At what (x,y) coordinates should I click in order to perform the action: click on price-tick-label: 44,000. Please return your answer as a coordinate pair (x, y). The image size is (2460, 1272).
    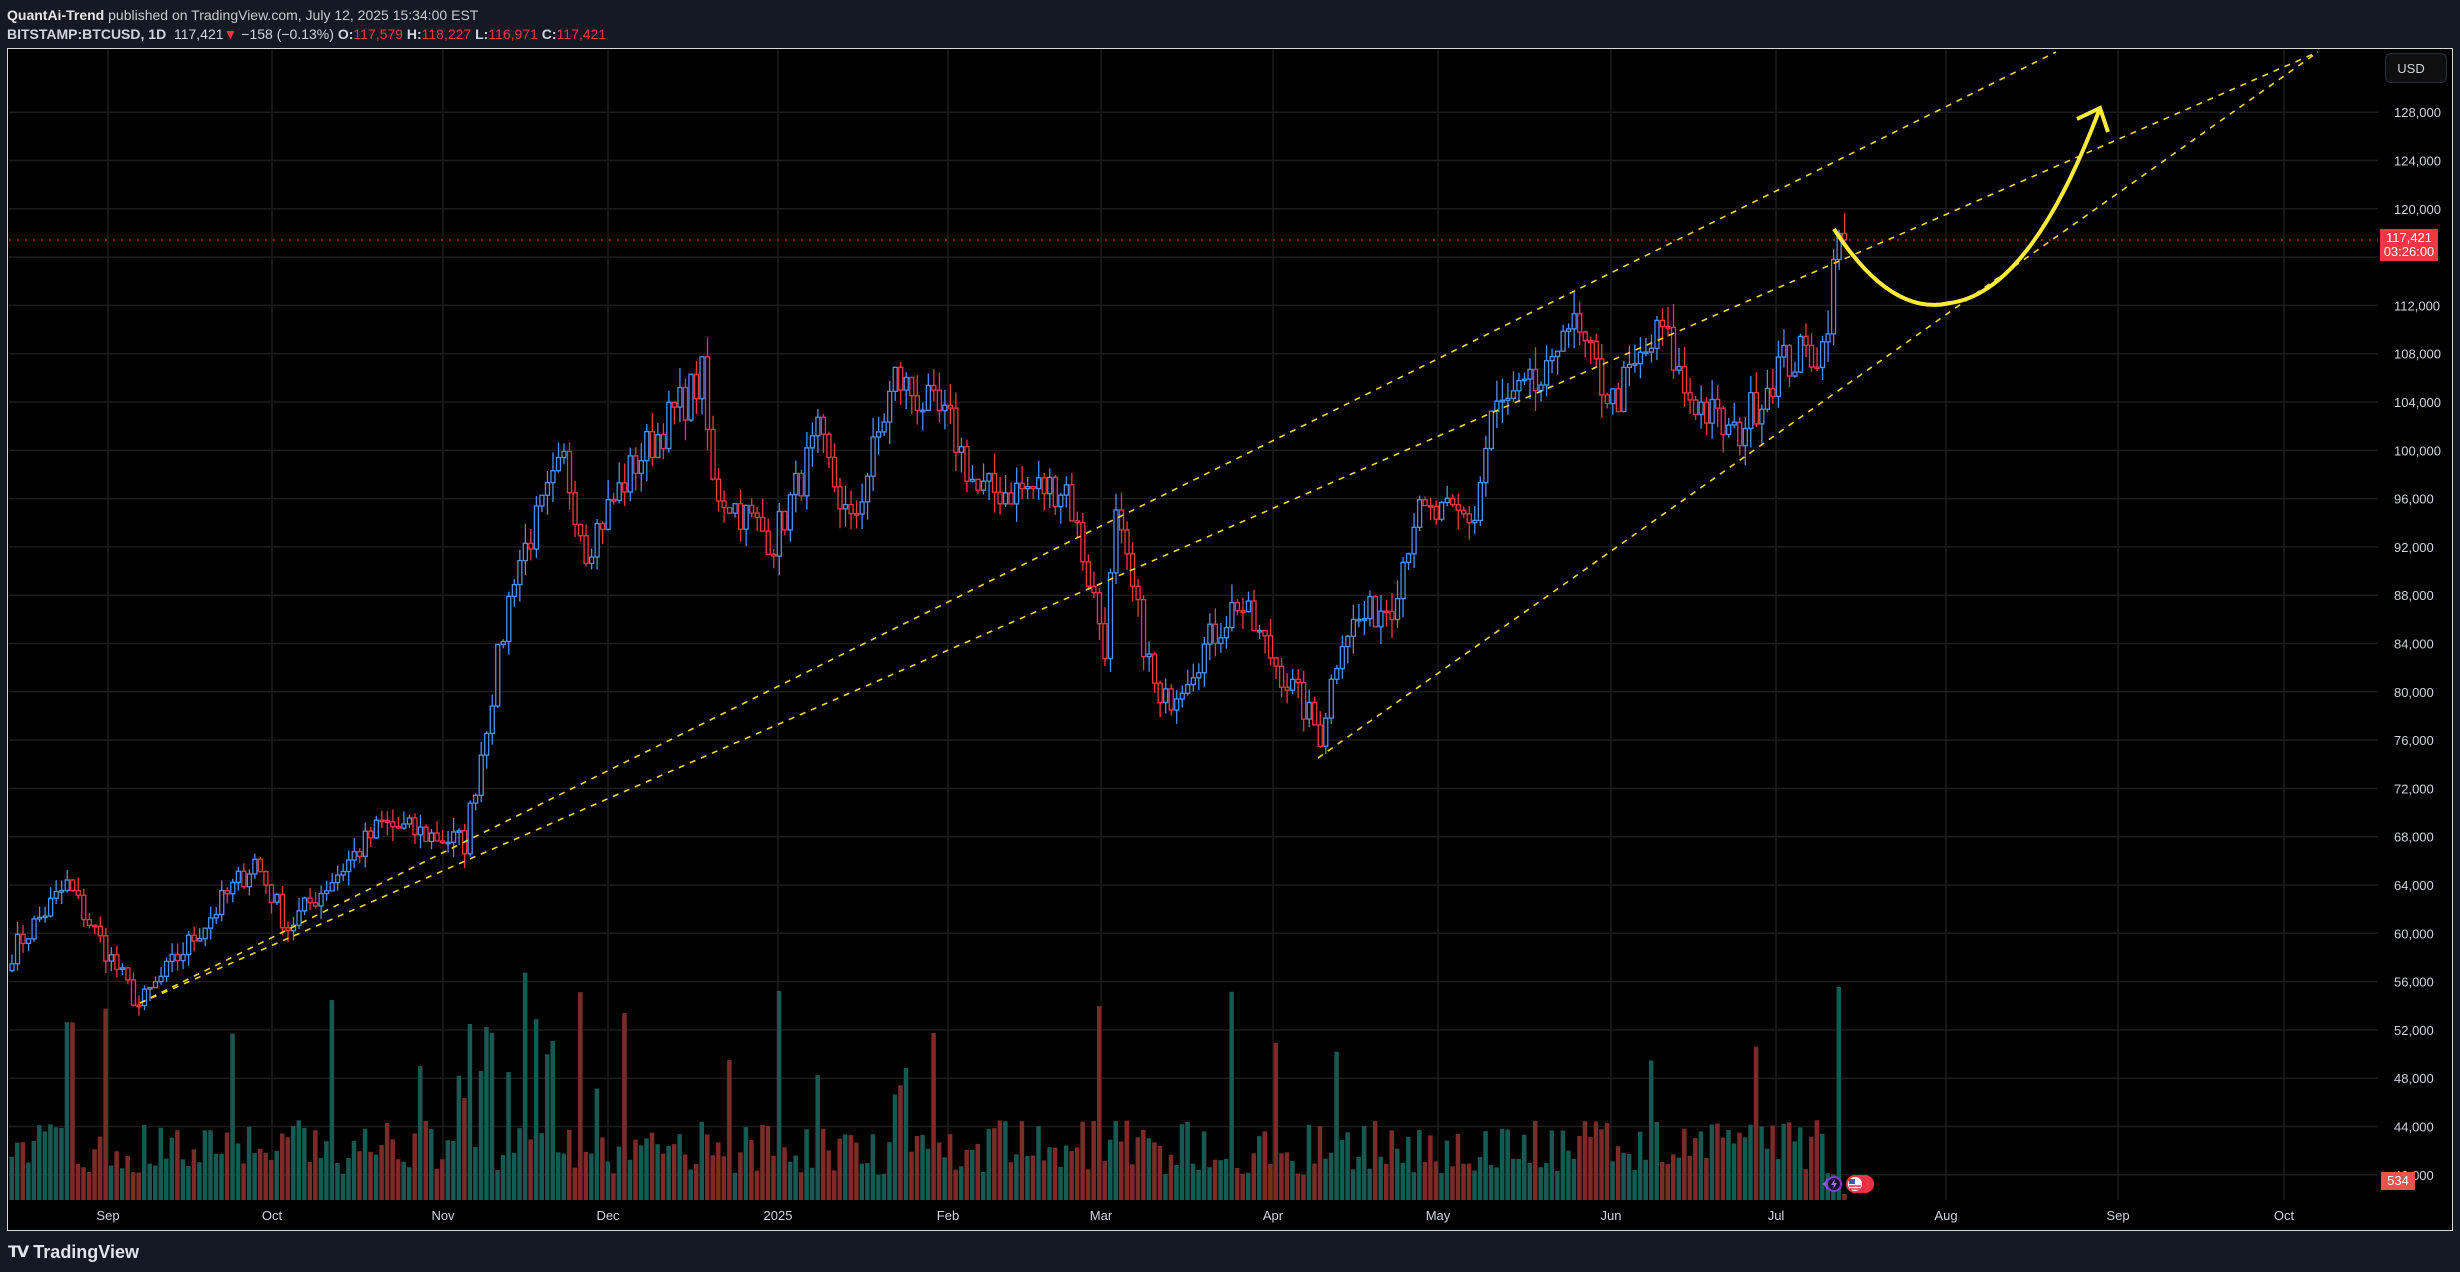
    Looking at the image, I should click on (2414, 1127).